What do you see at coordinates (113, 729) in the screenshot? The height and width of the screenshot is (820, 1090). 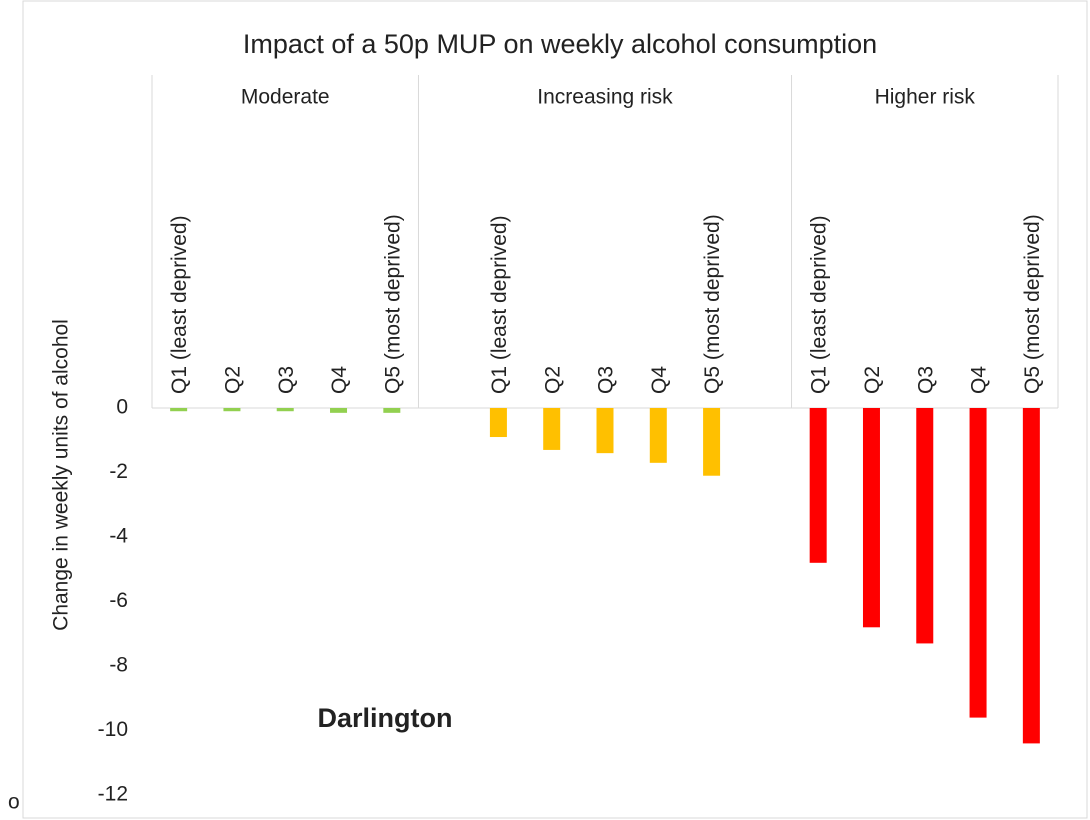 I see `y-tick-label: -10` at bounding box center [113, 729].